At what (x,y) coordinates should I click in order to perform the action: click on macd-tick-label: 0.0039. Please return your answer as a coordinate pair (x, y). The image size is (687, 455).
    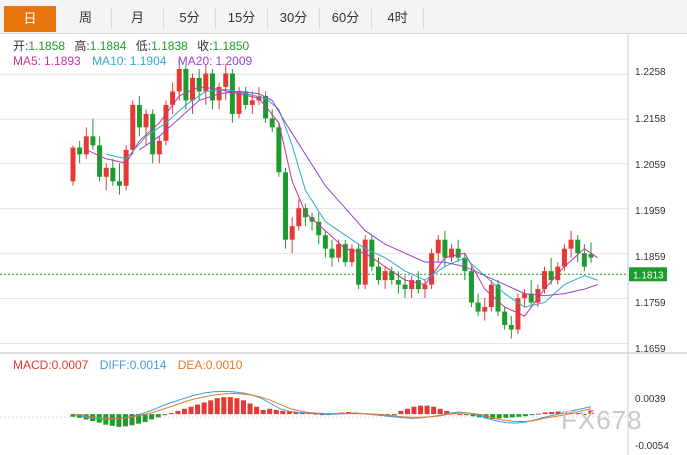
    Looking at the image, I should click on (650, 399).